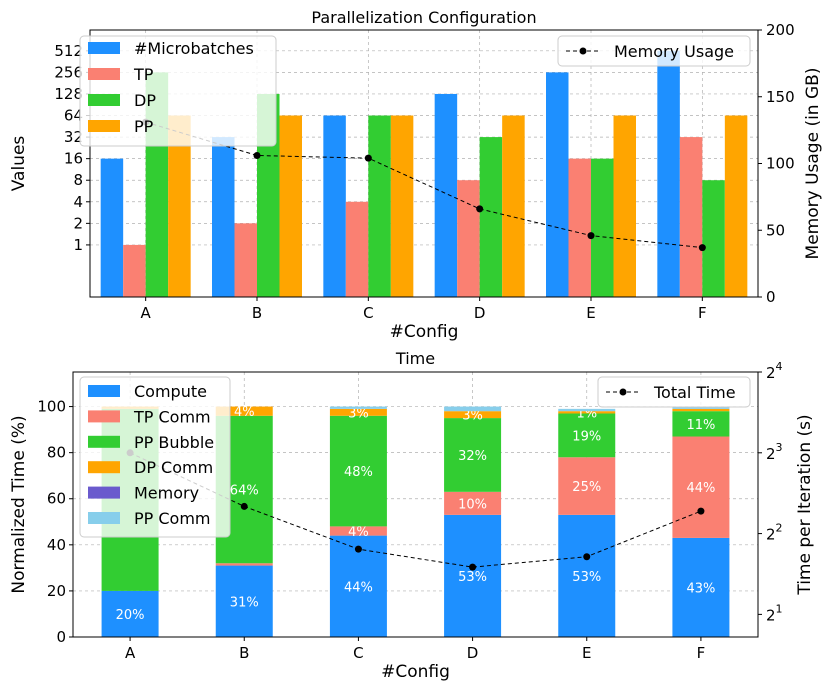 This screenshot has height=692, width=830. I want to click on legend-label: PP Comm, so click(172, 518).